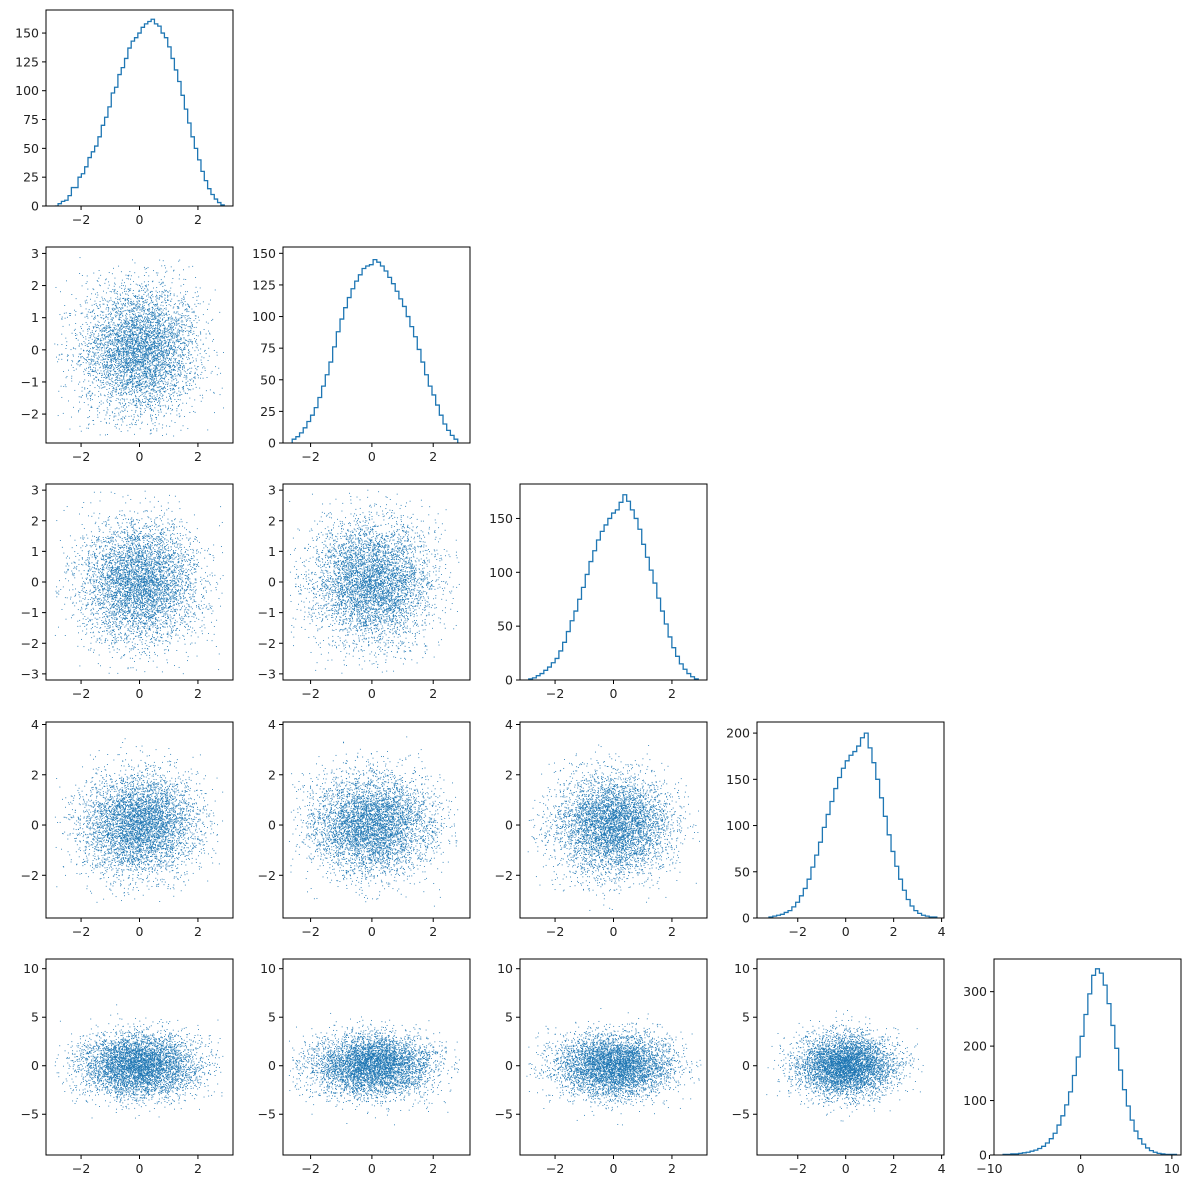 The height and width of the screenshot is (1189, 1189). What do you see at coordinates (853, 825) in the screenshot?
I see `histogram-series` at bounding box center [853, 825].